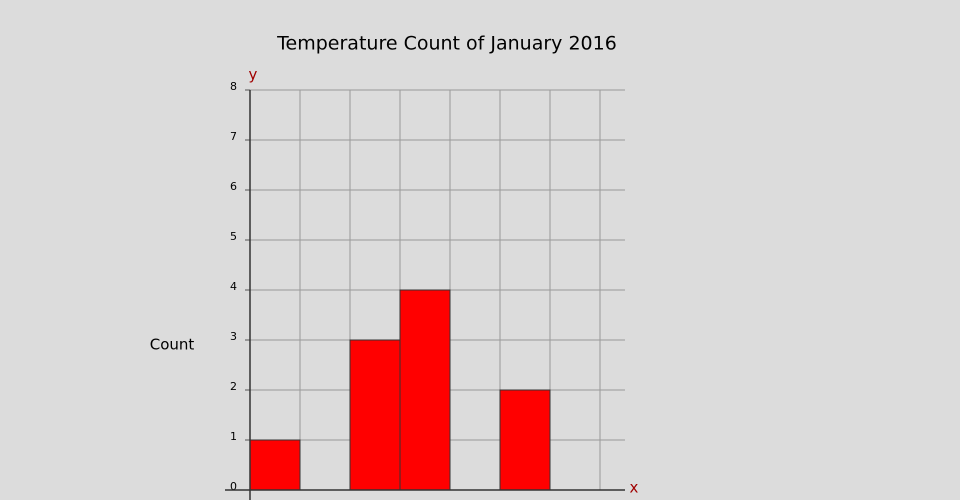 This screenshot has width=960, height=500. I want to click on y-tick-label: 0, so click(233, 486).